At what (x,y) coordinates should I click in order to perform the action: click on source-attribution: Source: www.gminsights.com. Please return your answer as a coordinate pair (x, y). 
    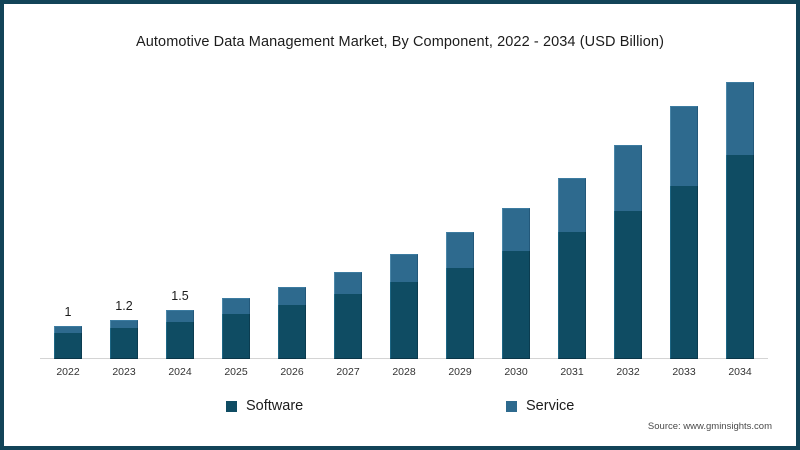
    Looking at the image, I should click on (709, 426).